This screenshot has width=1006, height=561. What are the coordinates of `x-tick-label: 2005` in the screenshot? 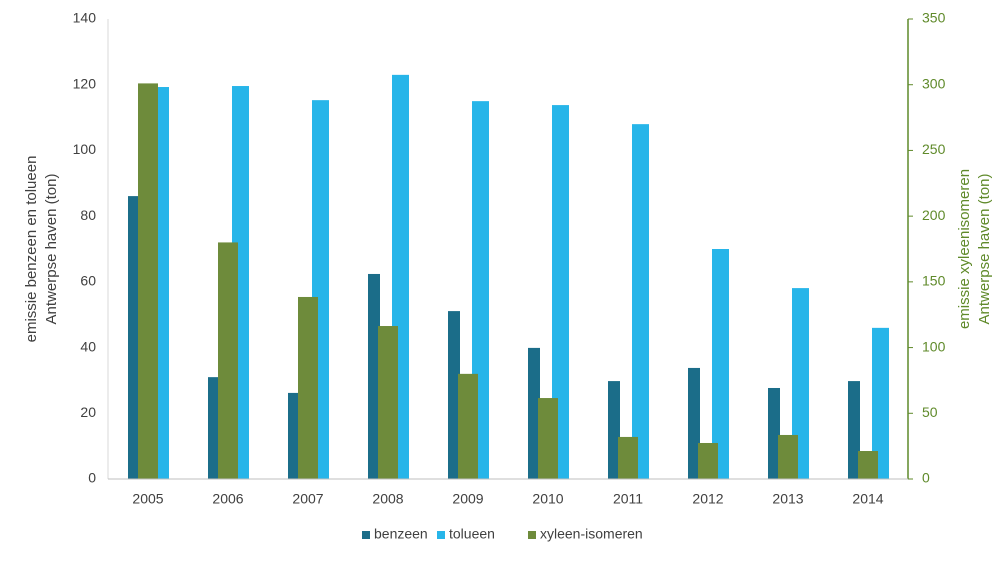 It's located at (147, 499).